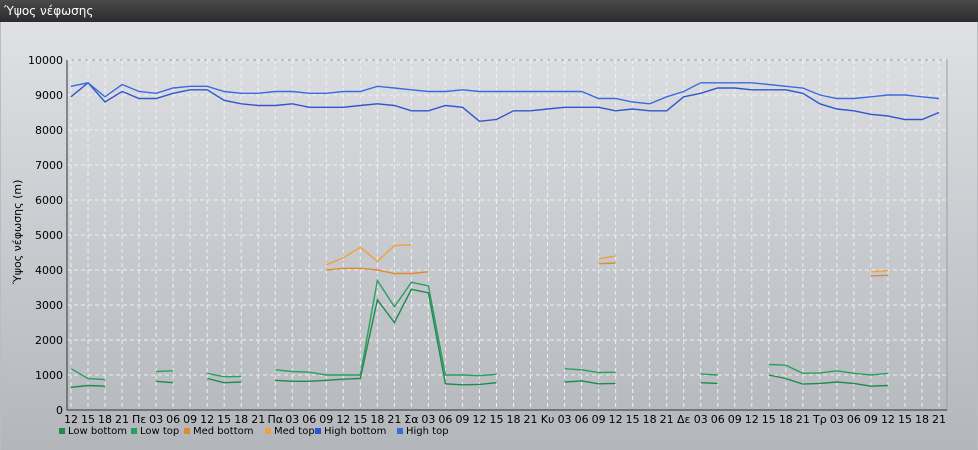 Image resolution: width=978 pixels, height=450 pixels. I want to click on x-tick-label-48: 12, so click(888, 419).